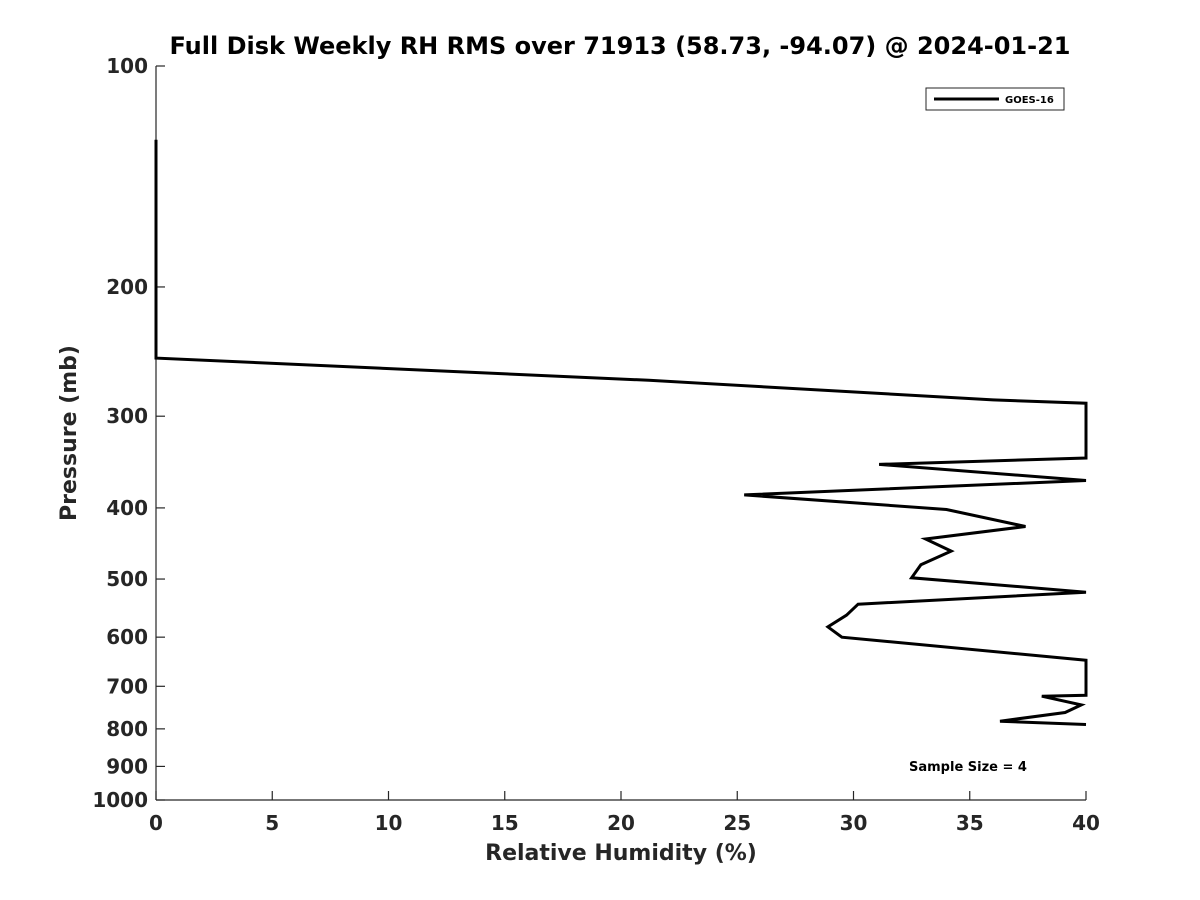 The image size is (1200, 900). Describe the element at coordinates (127, 729) in the screenshot. I see `y-tick-label: 800` at that location.